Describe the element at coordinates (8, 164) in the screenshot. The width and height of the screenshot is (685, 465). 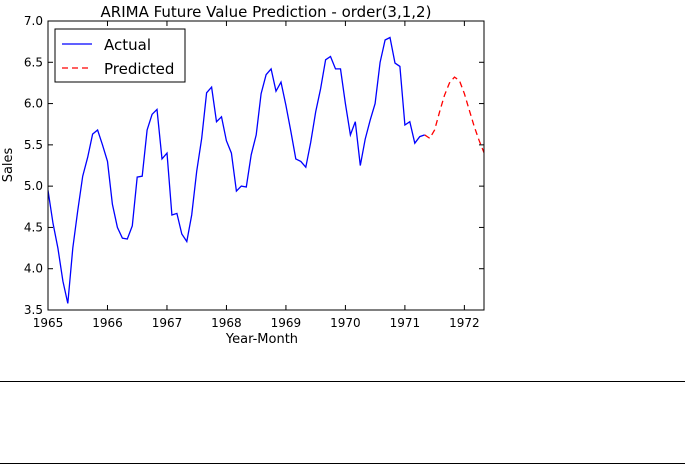
I see `y-axis-label: Sales` at that location.